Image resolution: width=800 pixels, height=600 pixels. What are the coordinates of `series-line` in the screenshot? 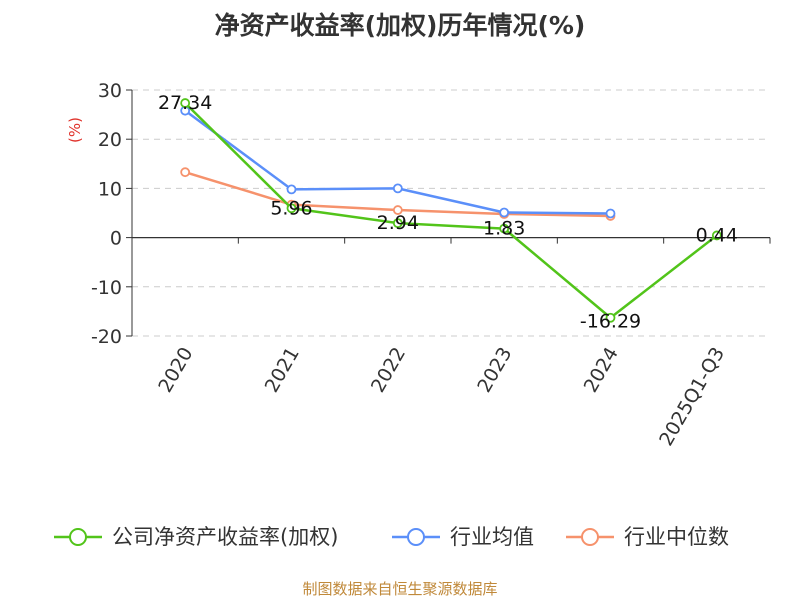 It's located at (397, 162).